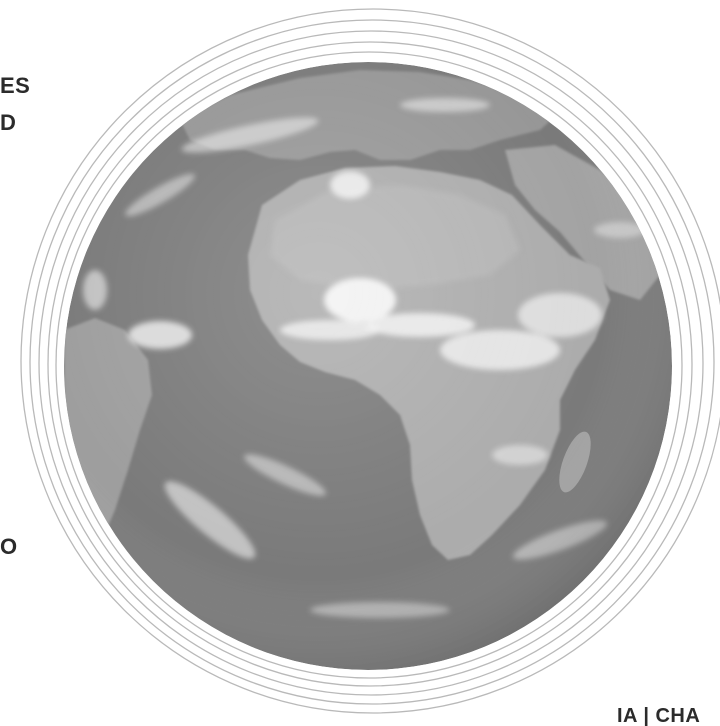 This screenshot has height=726, width=720. What do you see at coordinates (9, 546) in the screenshot?
I see `text-fragment-middle: O` at bounding box center [9, 546].